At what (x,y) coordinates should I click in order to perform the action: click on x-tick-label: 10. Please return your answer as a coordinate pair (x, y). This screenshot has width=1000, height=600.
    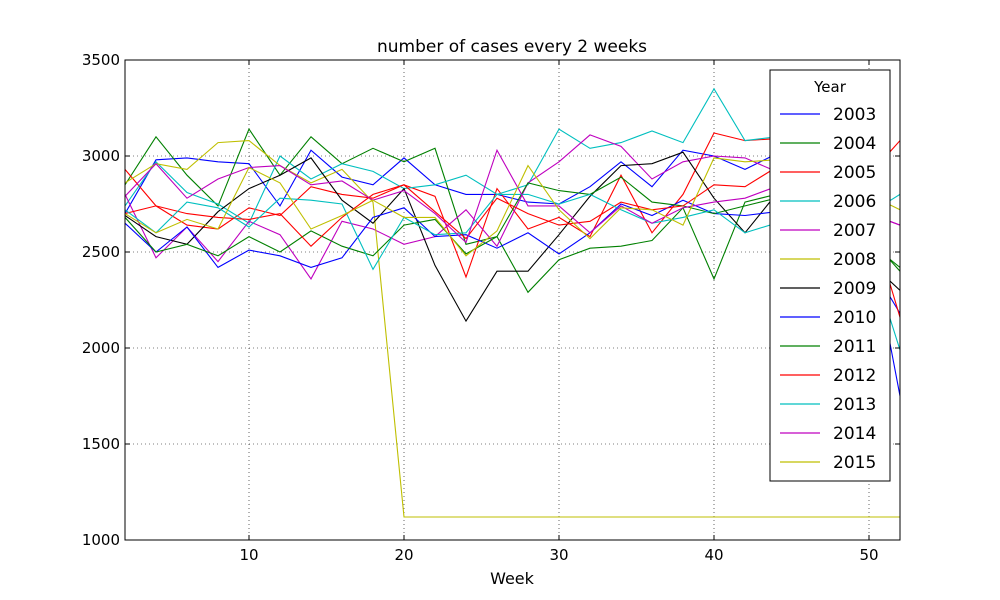
    Looking at the image, I should click on (248, 555).